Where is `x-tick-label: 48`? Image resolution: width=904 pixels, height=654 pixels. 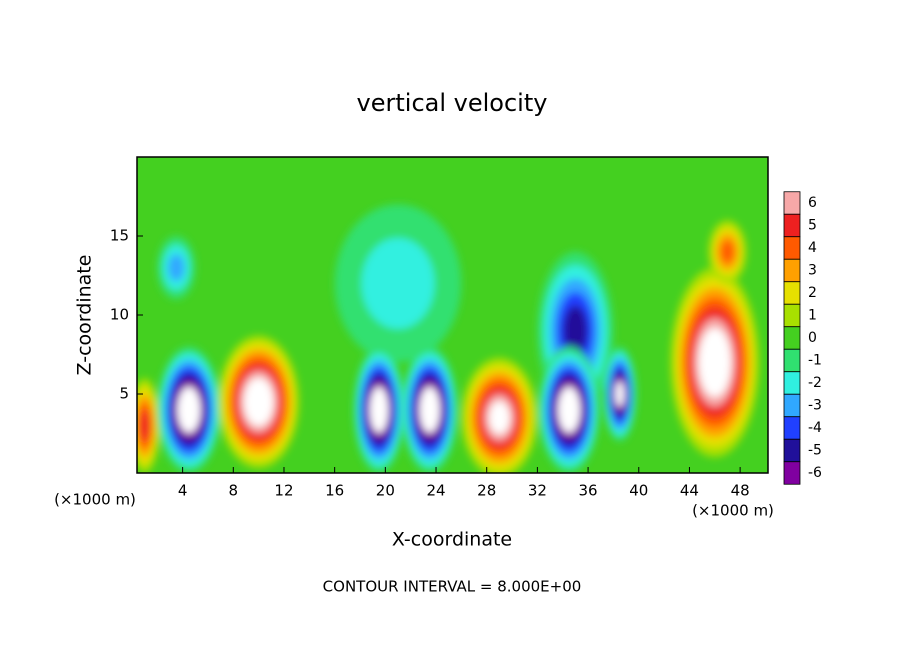 x-tick-label: 48 is located at coordinates (740, 491).